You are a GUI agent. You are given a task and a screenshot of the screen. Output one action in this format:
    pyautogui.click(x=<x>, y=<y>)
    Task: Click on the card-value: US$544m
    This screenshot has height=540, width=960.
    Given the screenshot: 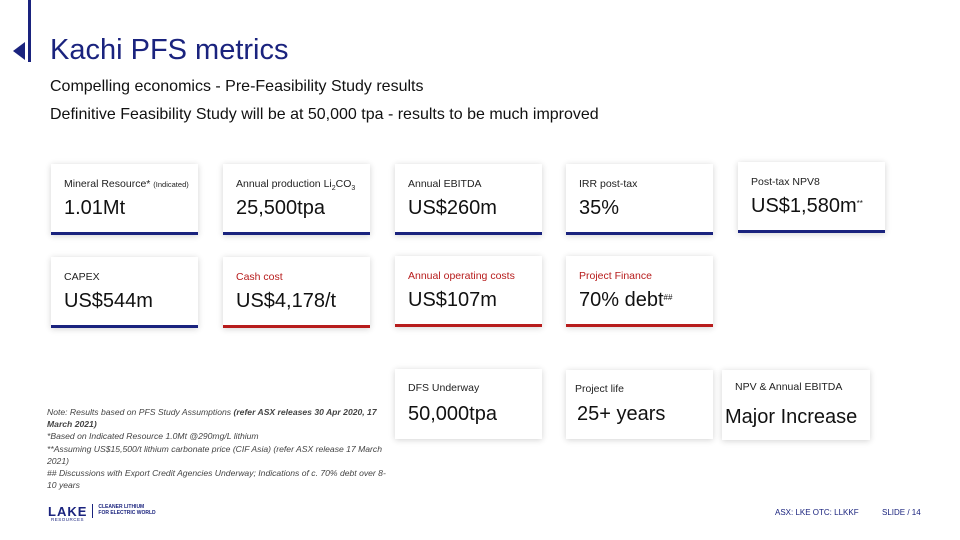 What is the action you would take?
    pyautogui.click(x=108, y=301)
    